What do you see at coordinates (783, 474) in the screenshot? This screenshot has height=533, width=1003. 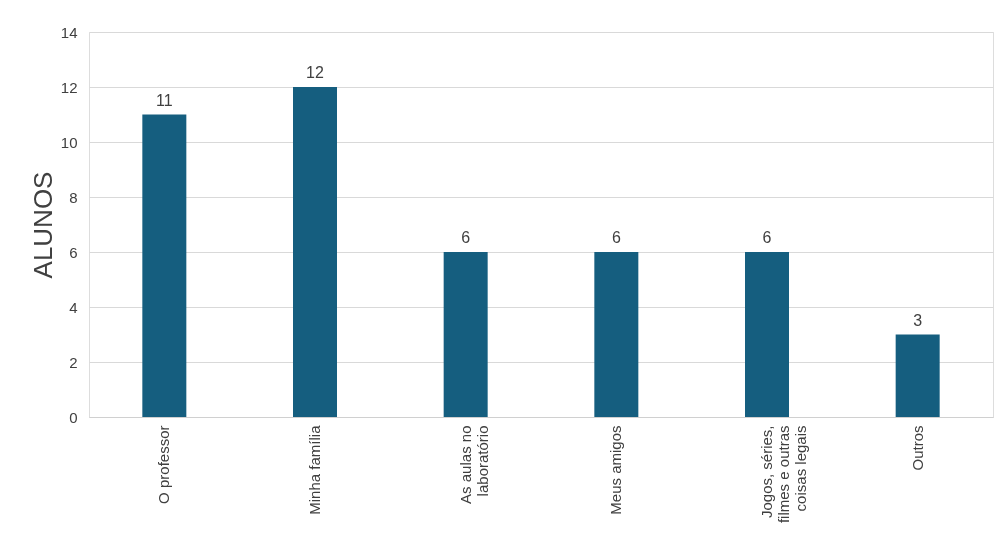 I see `x-tick-label: Jogos, séries, filmes e outras coisas legais` at bounding box center [783, 474].